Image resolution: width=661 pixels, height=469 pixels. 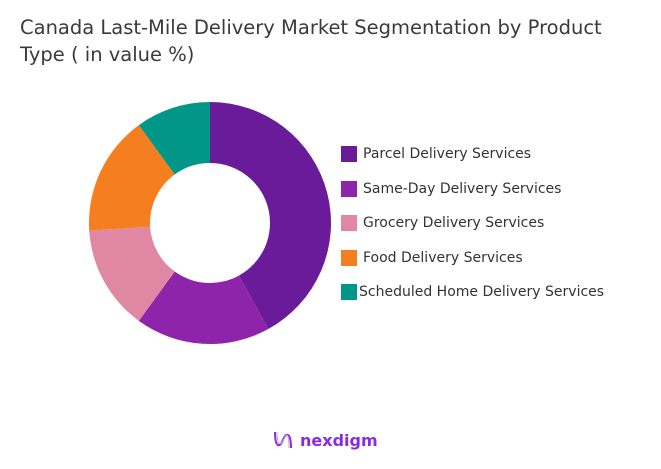 I want to click on legend-label: Grocery Delivery Services, so click(x=454, y=223).